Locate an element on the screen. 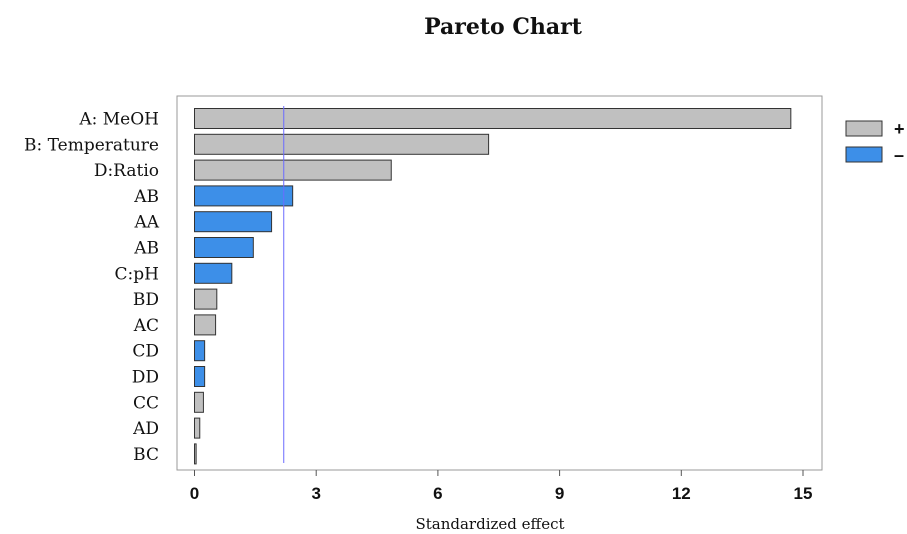 This screenshot has width=907, height=534. chart-title: Pareto Chart is located at coordinates (503, 27).